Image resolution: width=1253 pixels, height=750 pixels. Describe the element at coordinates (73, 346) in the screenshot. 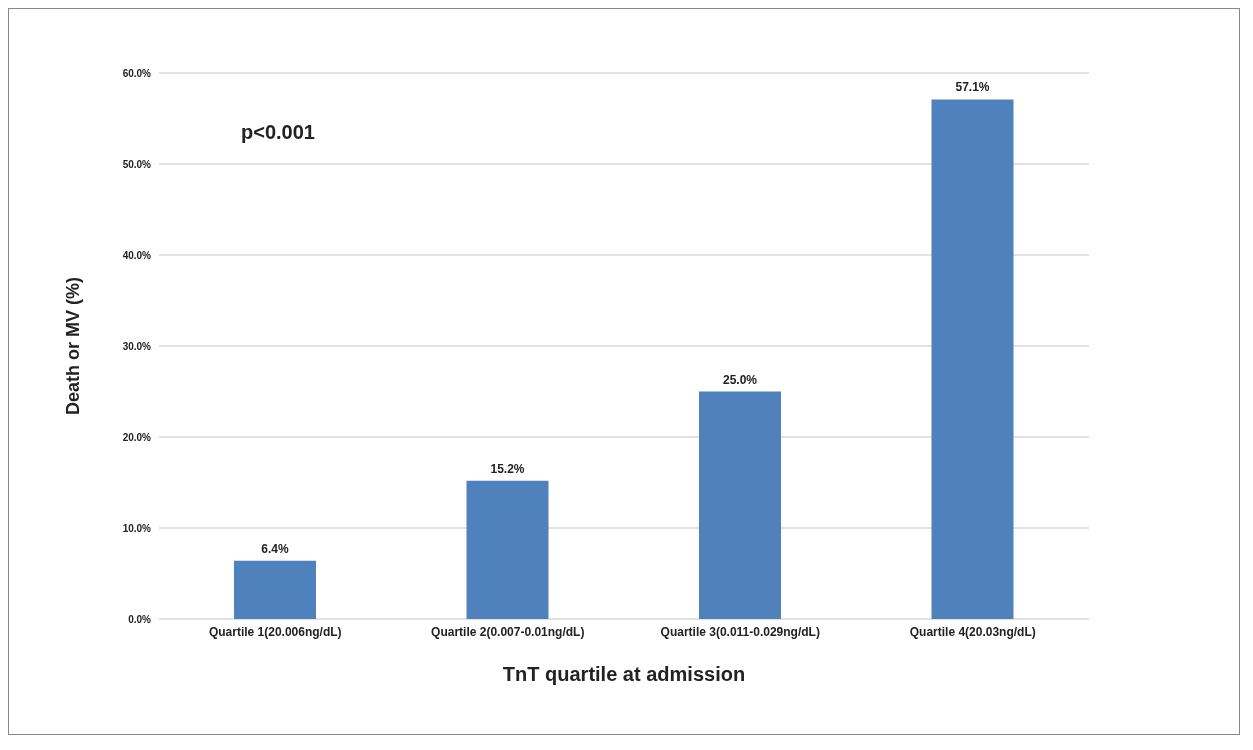

I see `y-axis-title: Death or MV (%)` at that location.